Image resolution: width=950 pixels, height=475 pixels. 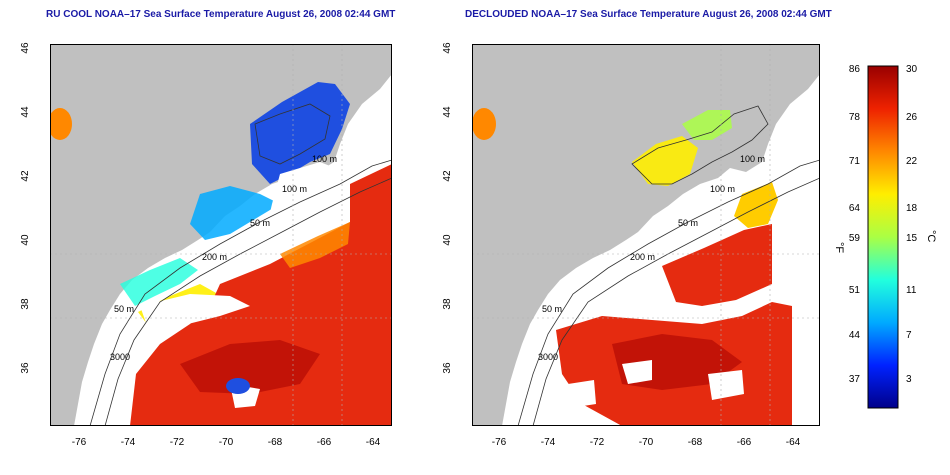 I want to click on sst-cold-gulf-maine, so click(x=300, y=133).